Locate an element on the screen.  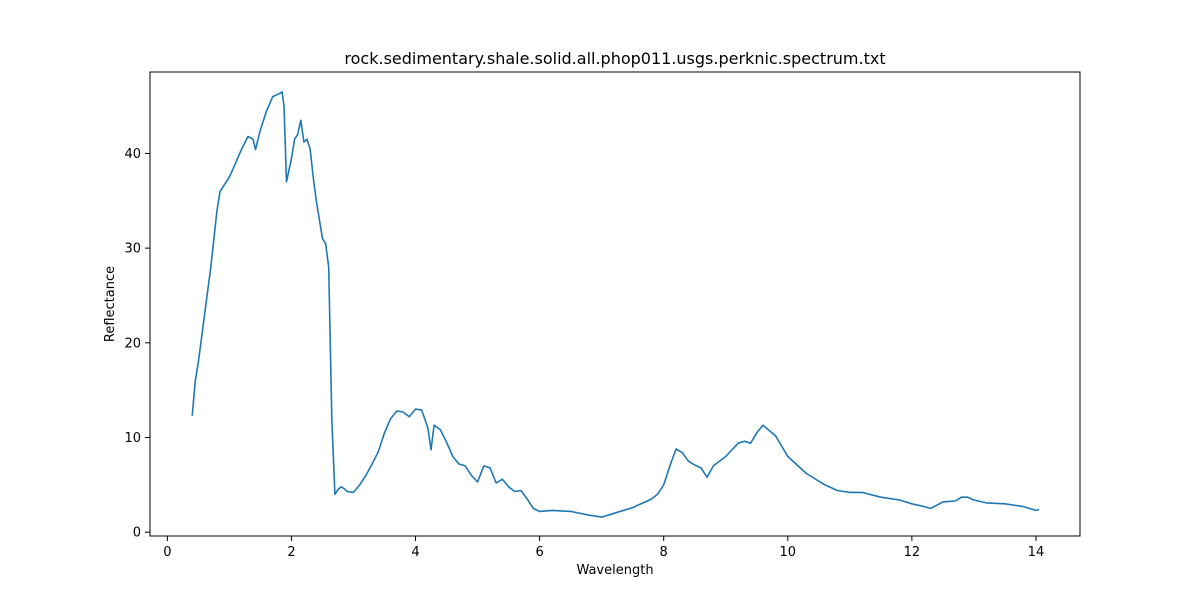
y-tick-label: 40 is located at coordinates (132, 154).